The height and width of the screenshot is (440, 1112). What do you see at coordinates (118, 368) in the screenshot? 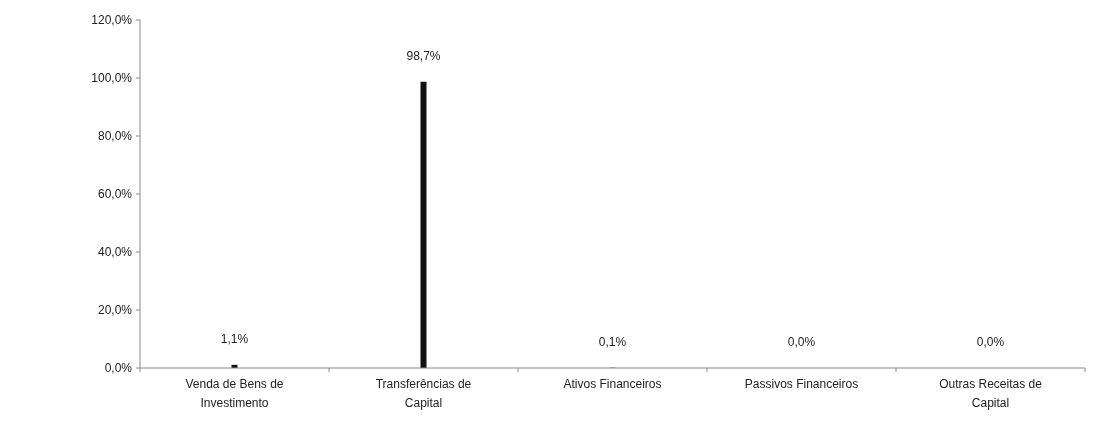
I see `y-tick-label: 0,0%` at bounding box center [118, 368].